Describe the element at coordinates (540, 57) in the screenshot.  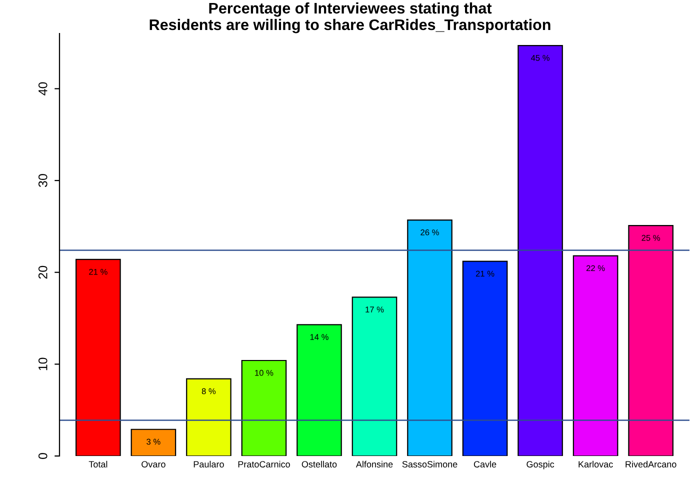
I see `data-label: 45 %` at that location.